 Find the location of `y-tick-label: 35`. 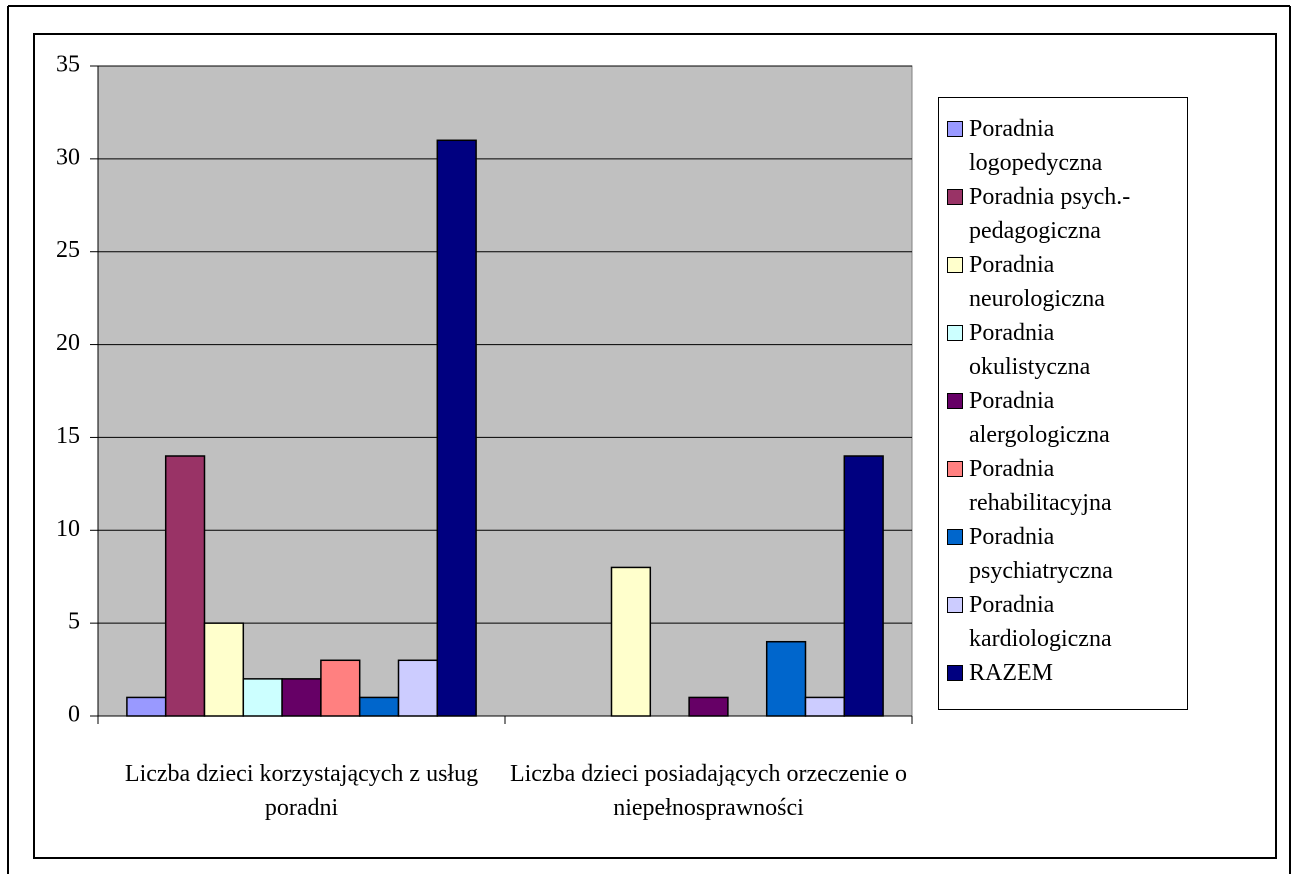

y-tick-label: 35 is located at coordinates (68, 65).